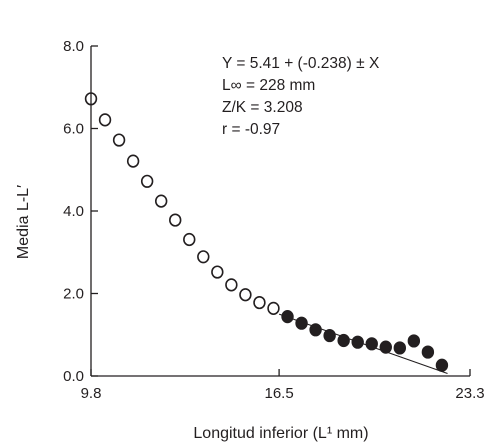  Describe the element at coordinates (301, 63) in the screenshot. I see `annotation-line: Y = 5.41 + (-0.238) ± X` at that location.